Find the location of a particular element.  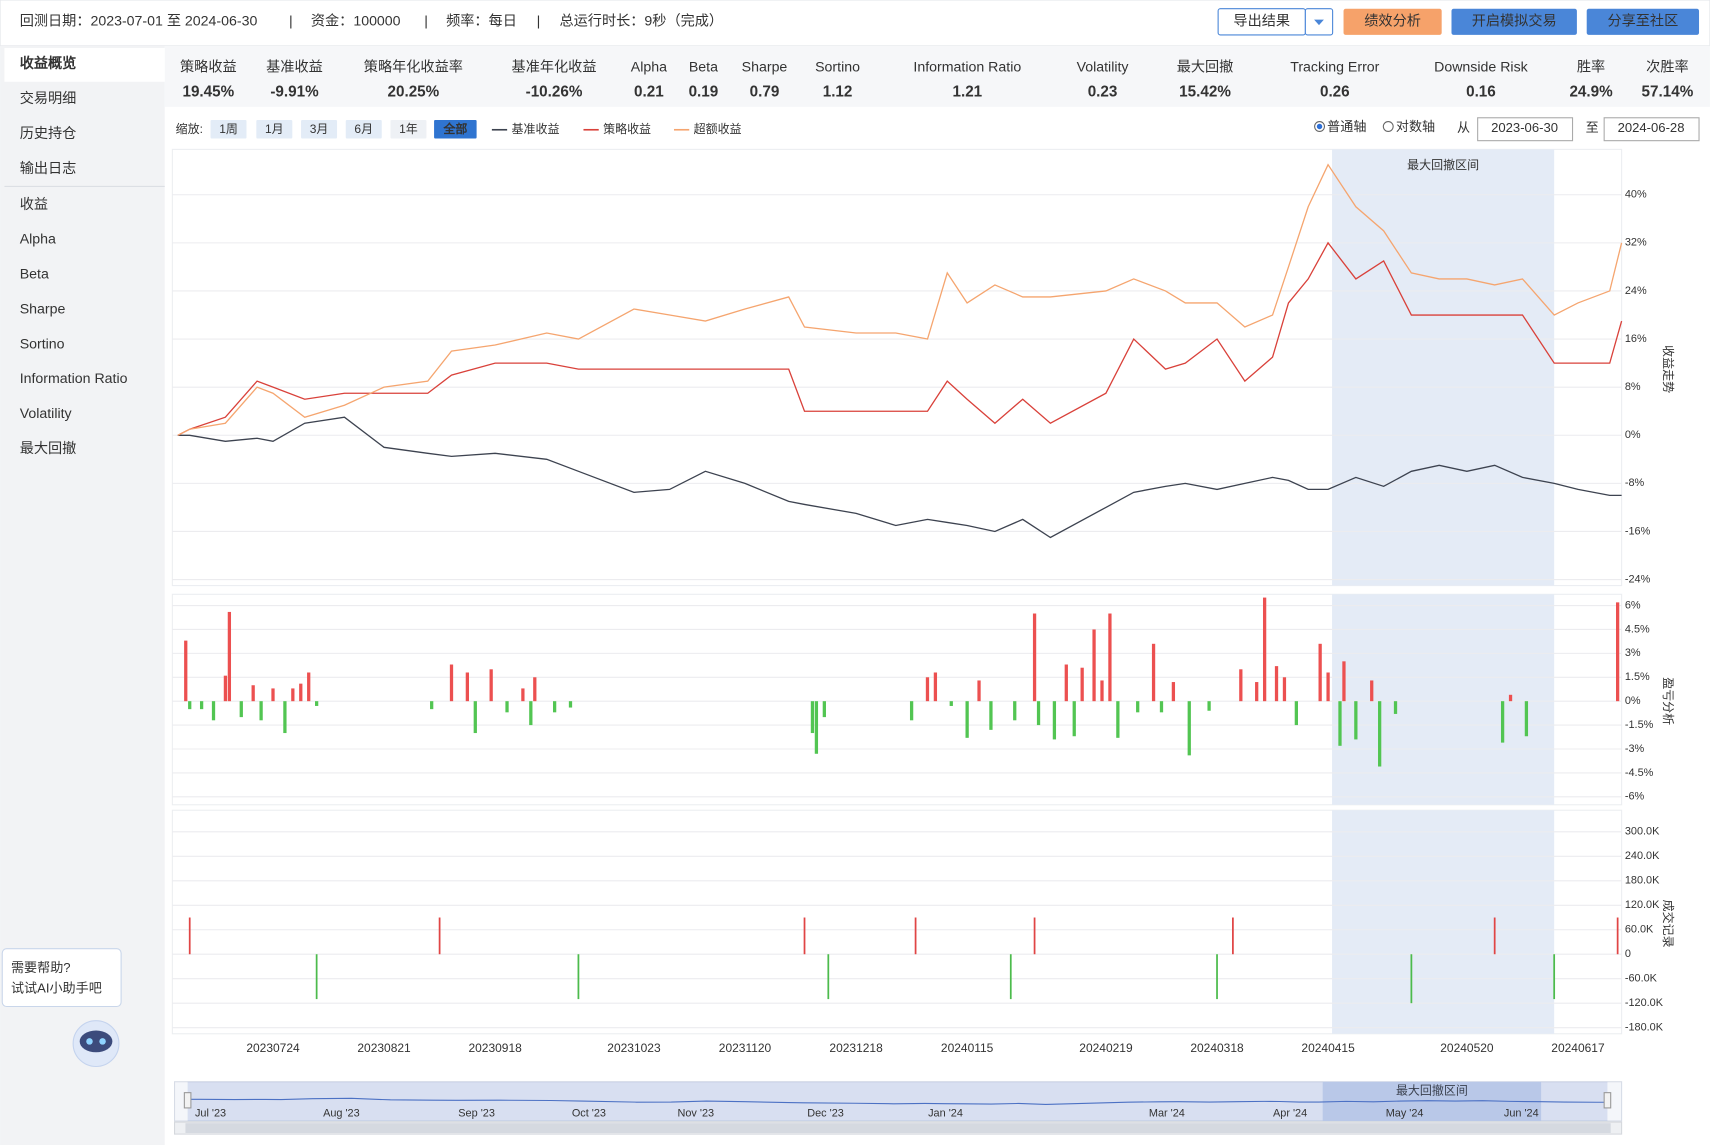

scrollbar-thumb is located at coordinates (898, 1128).